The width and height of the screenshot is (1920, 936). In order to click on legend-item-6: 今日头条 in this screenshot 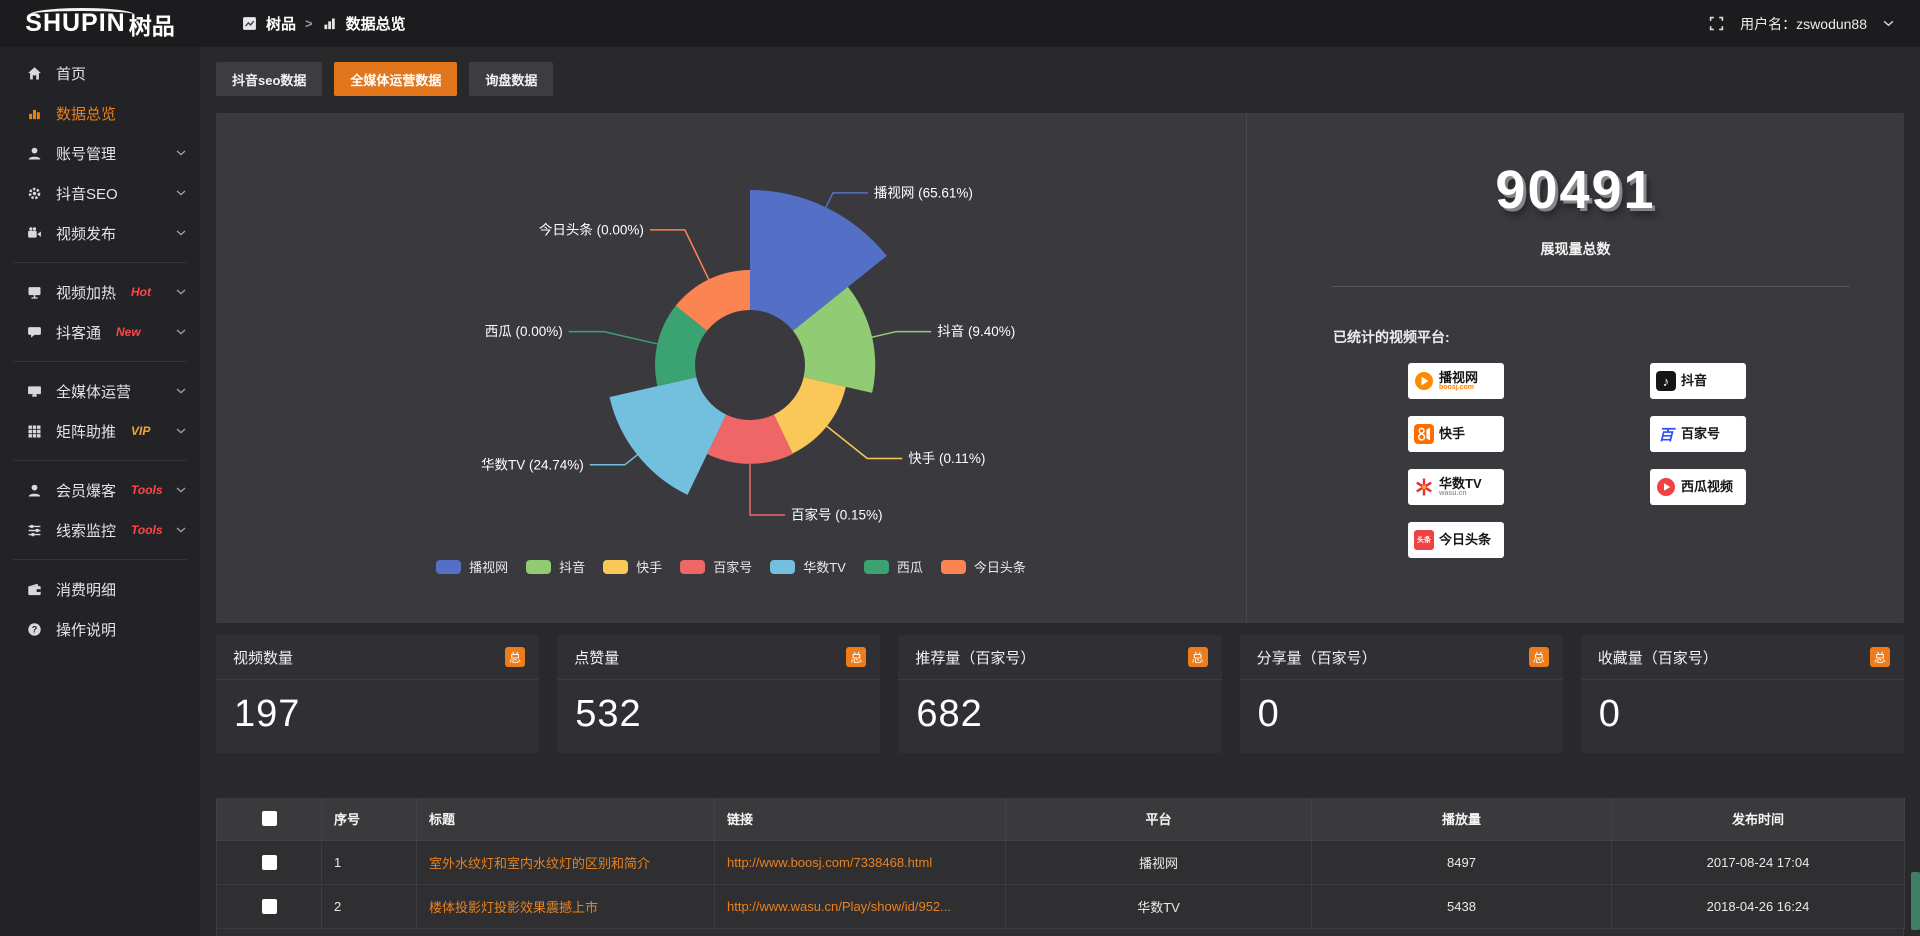, I will do `click(983, 566)`.